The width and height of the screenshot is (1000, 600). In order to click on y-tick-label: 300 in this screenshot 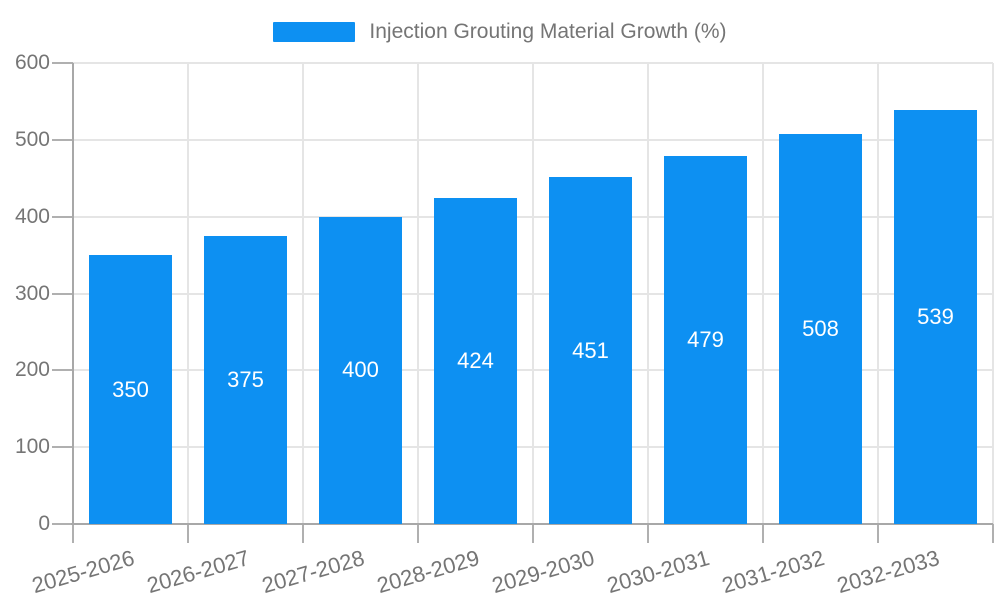, I will do `click(32, 293)`.